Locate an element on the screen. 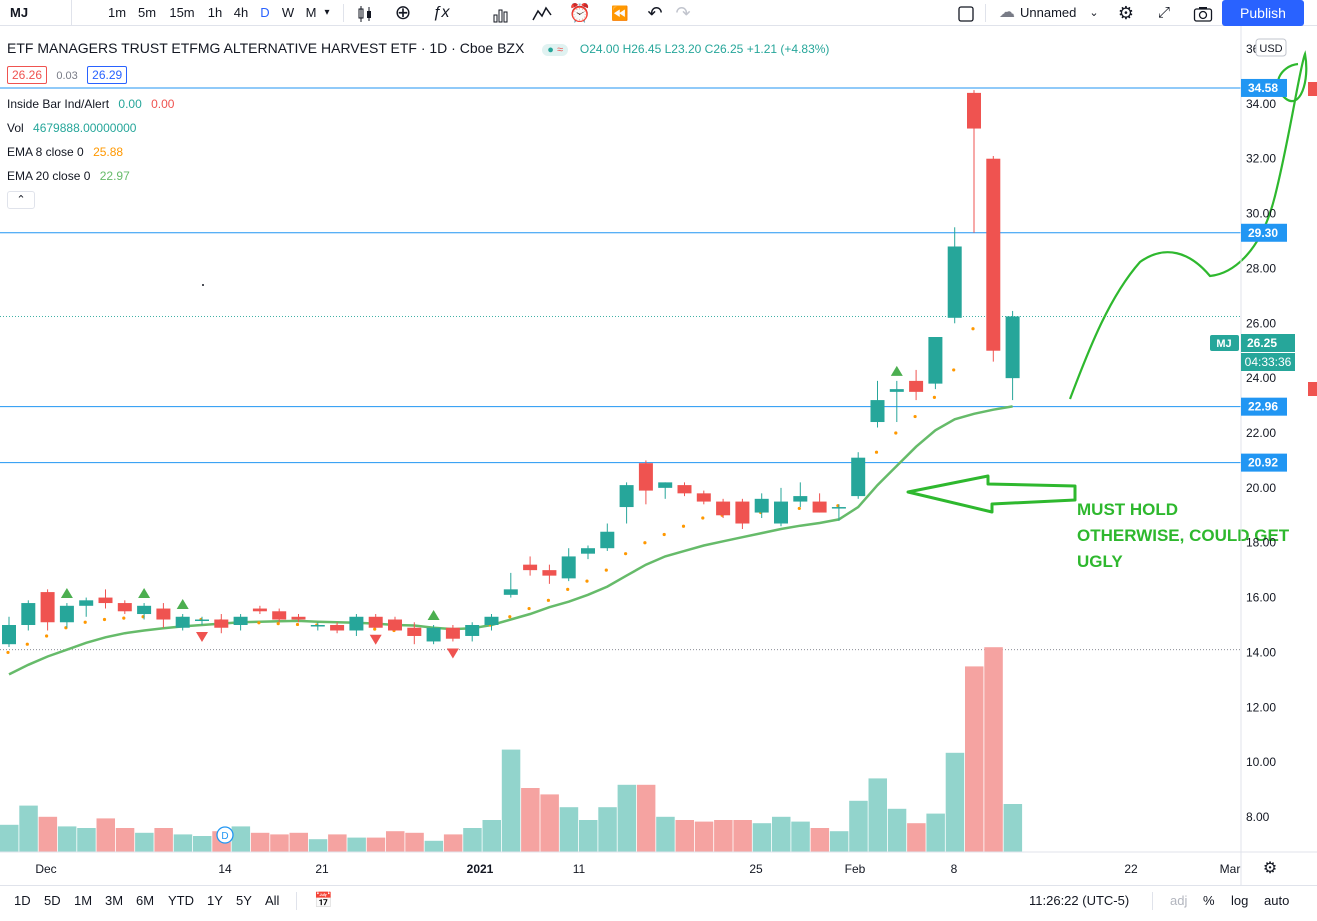 The width and height of the screenshot is (1317, 921). layout-name: Unnamed is located at coordinates (1048, 12).